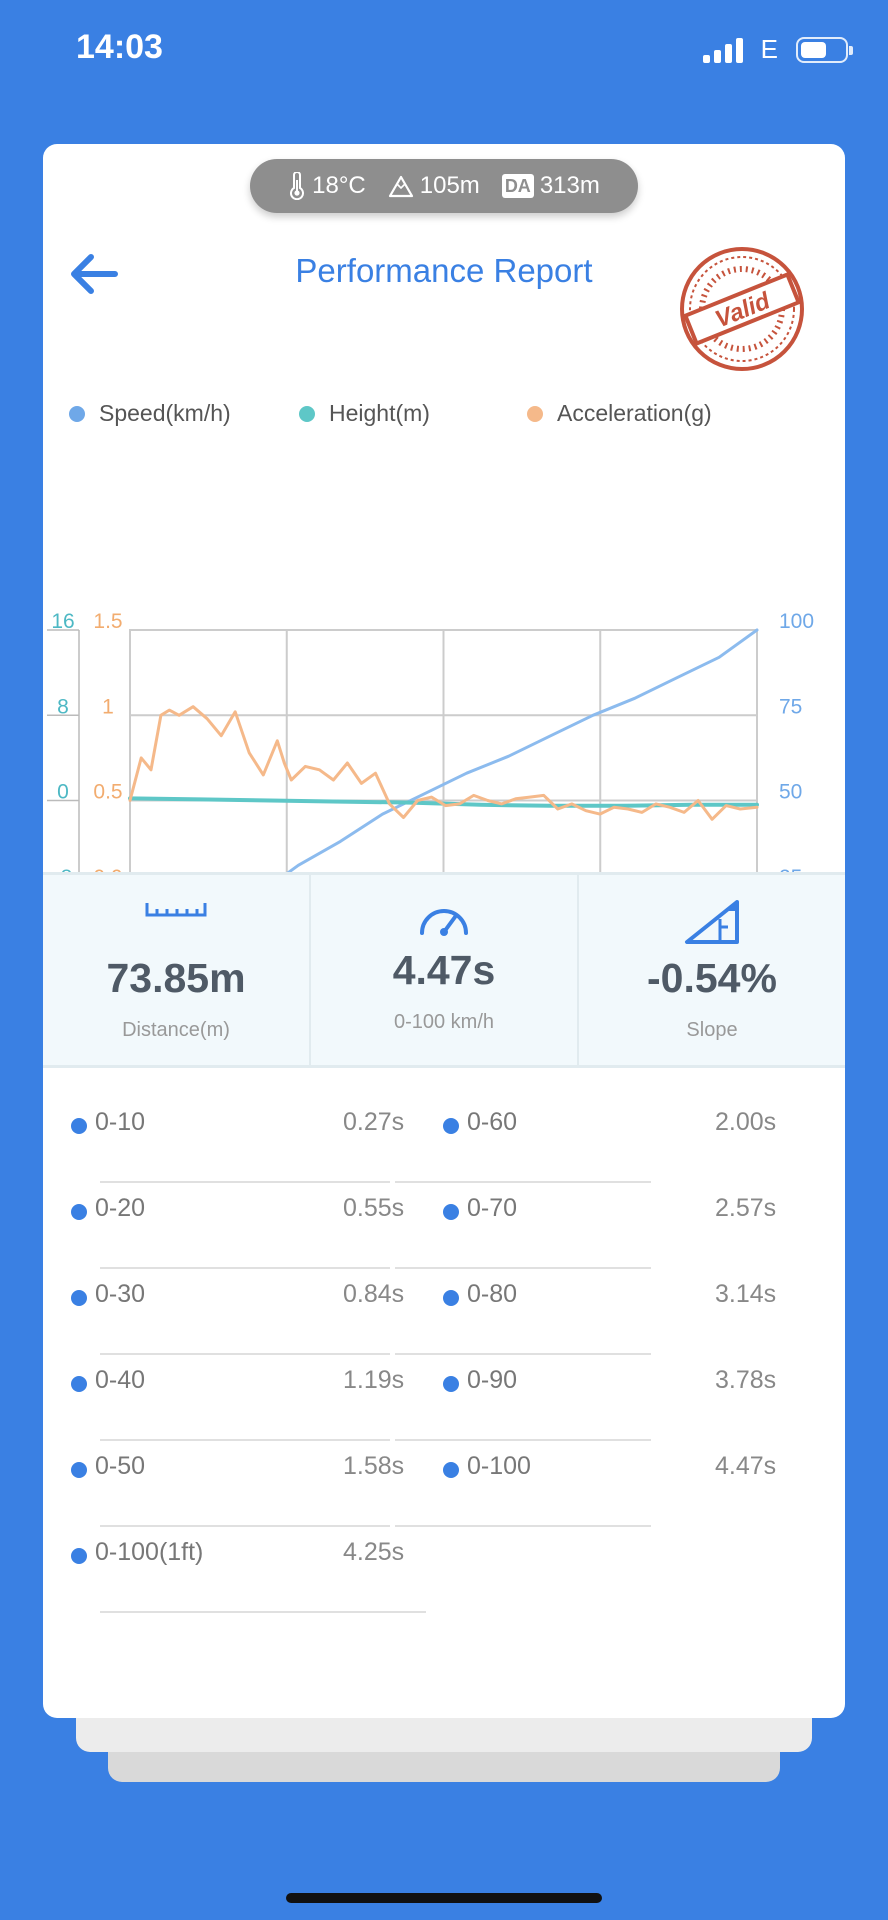 The image size is (888, 1920). What do you see at coordinates (165, 413) in the screenshot?
I see `legend-label: Speed(km/h)` at bounding box center [165, 413].